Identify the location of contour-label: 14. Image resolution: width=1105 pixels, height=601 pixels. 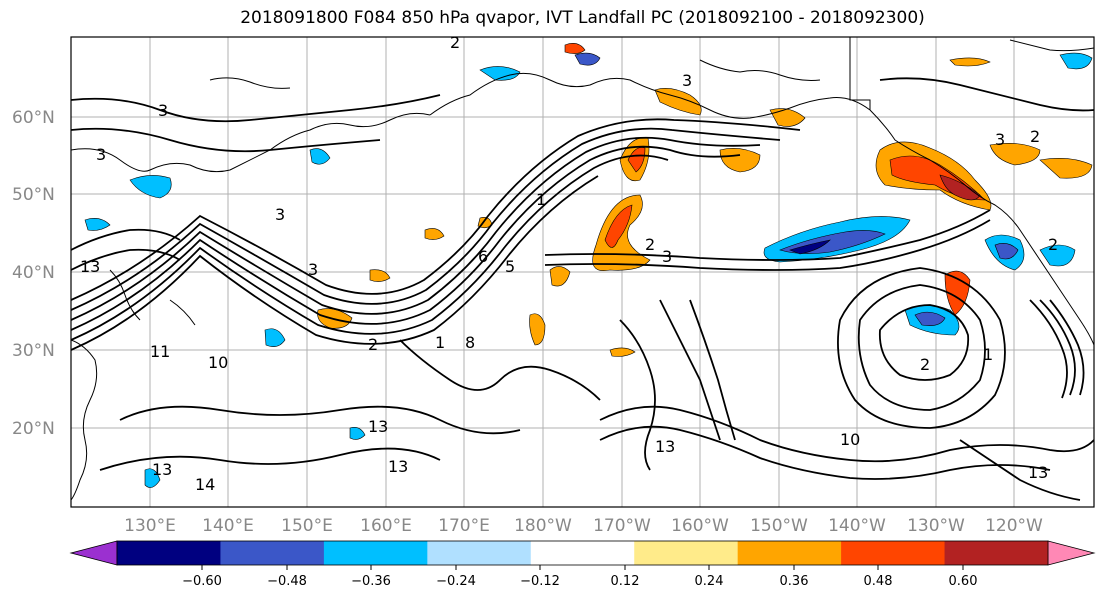
(205, 484).